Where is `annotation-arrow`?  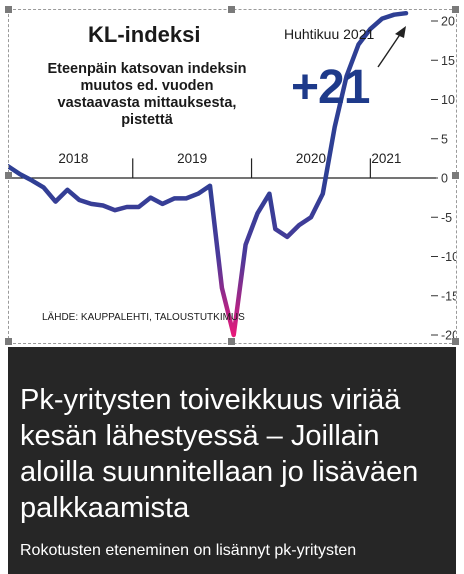 annotation-arrow is located at coordinates (391, 47).